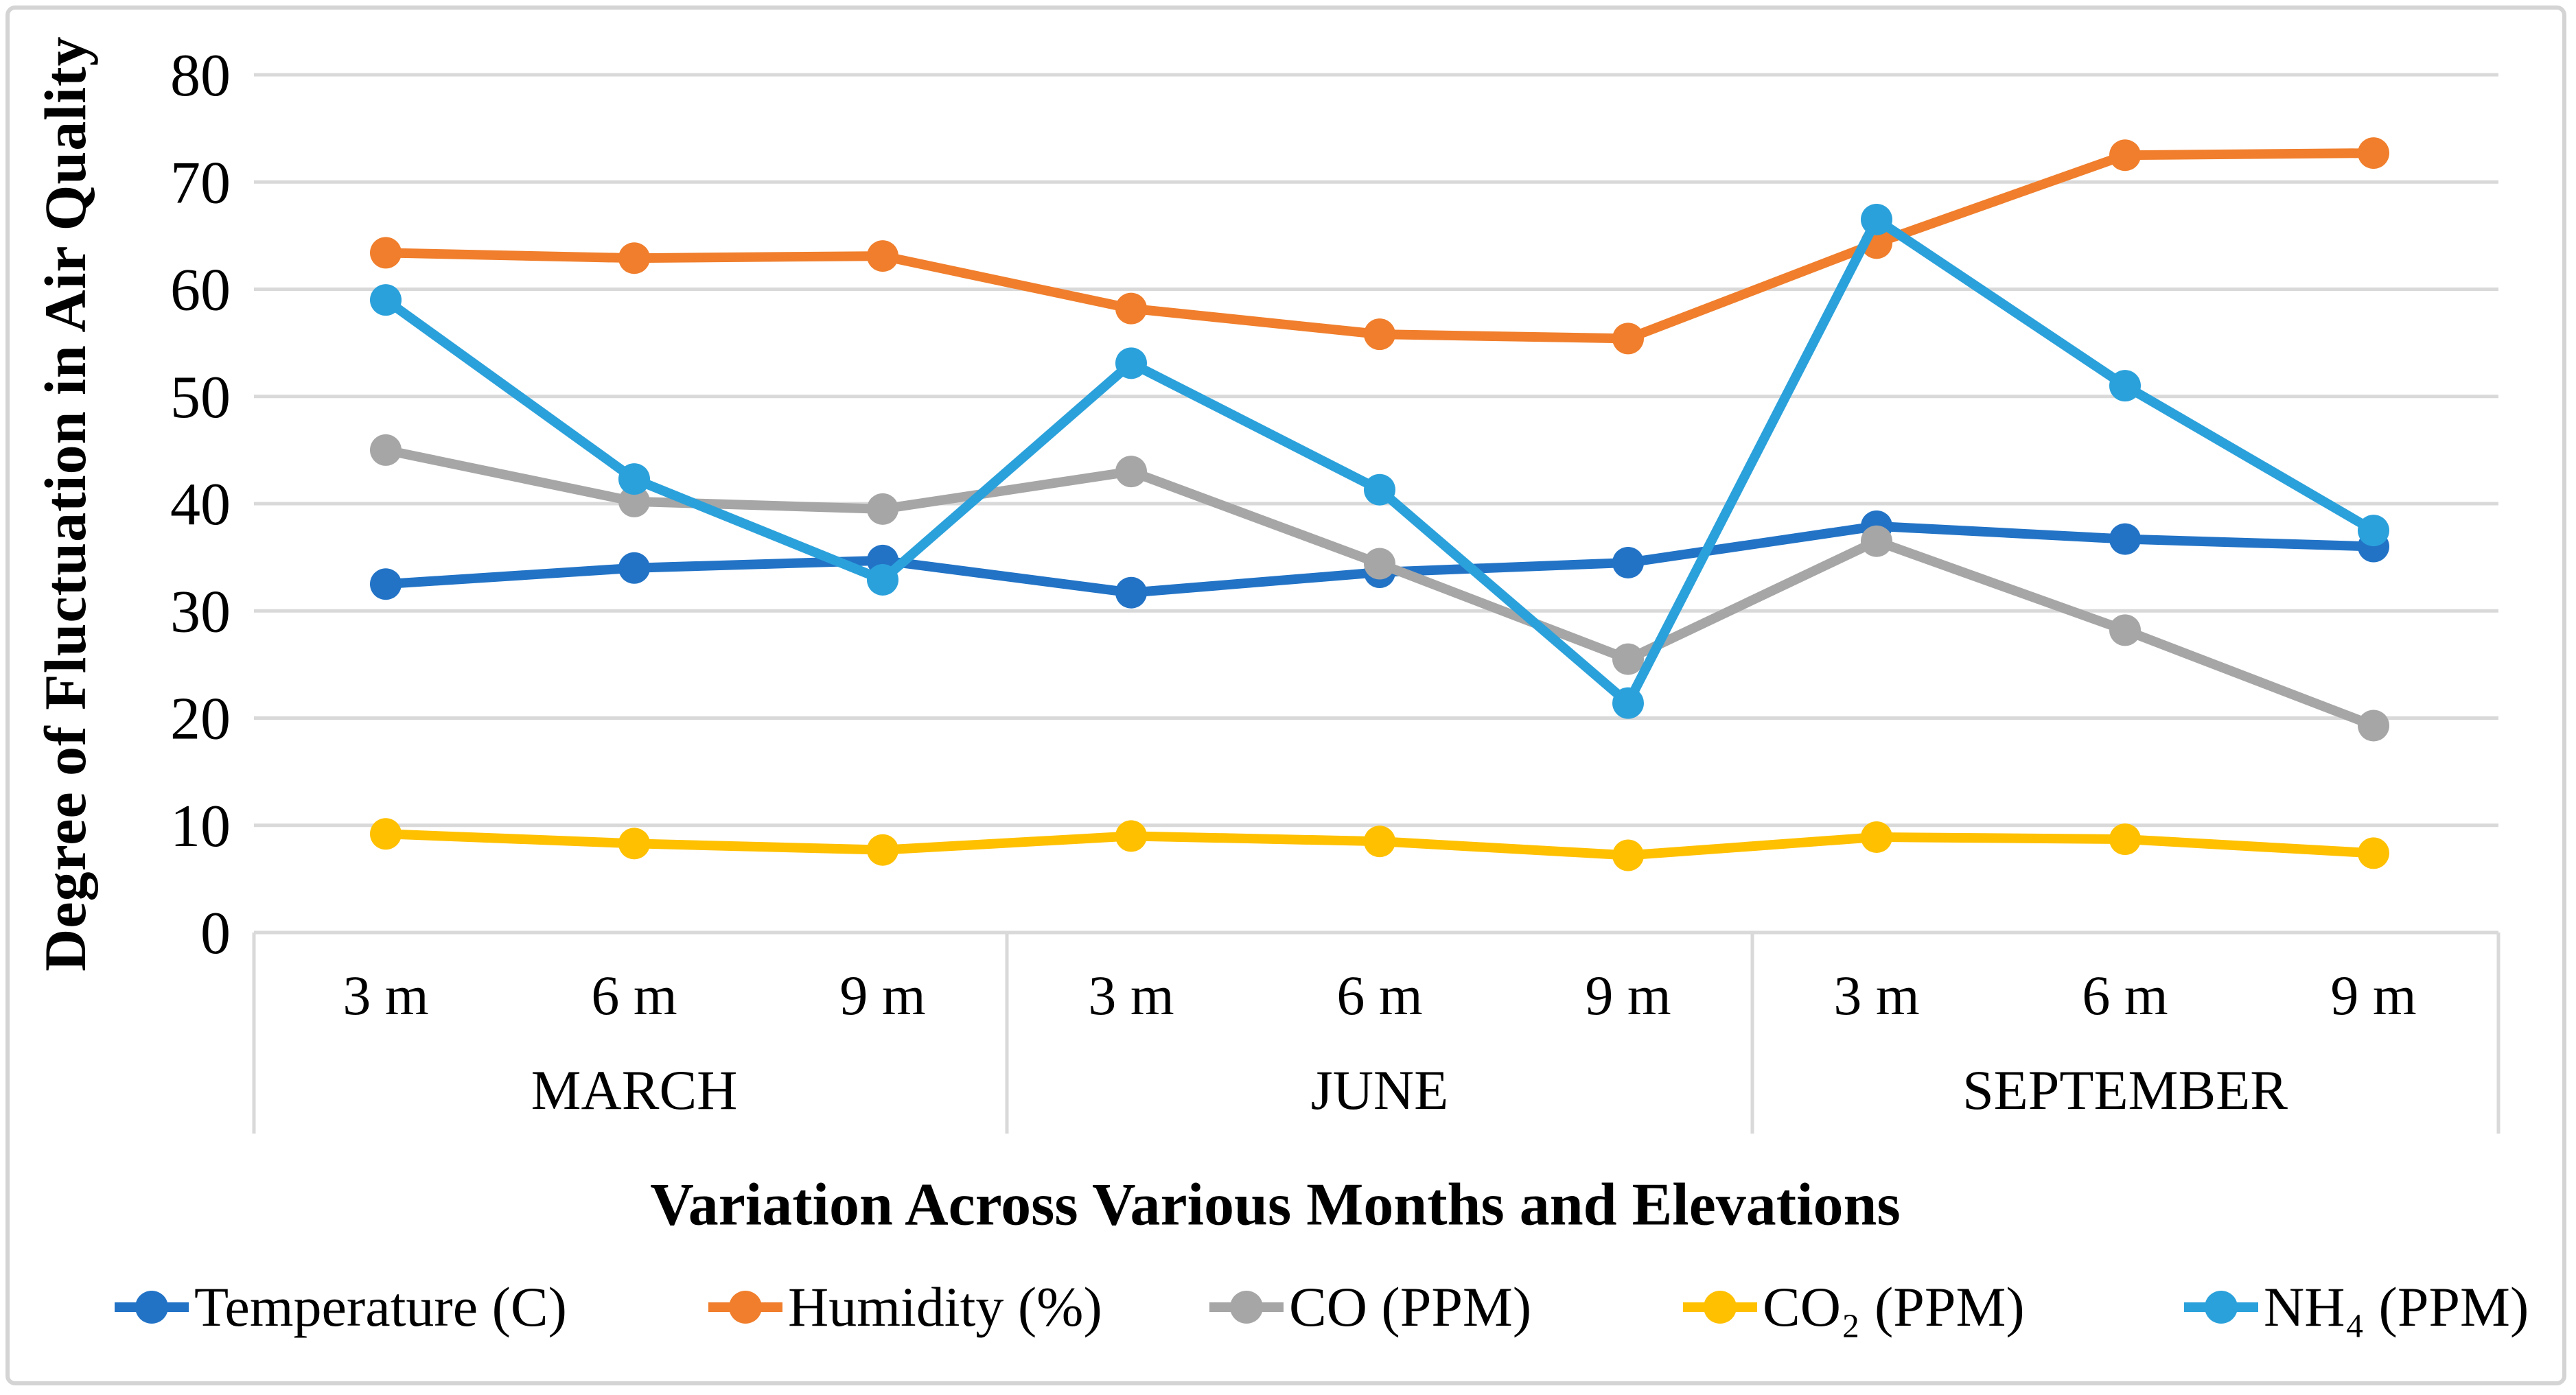  Describe the element at coordinates (200, 504) in the screenshot. I see `y-tick-label: 40` at that location.